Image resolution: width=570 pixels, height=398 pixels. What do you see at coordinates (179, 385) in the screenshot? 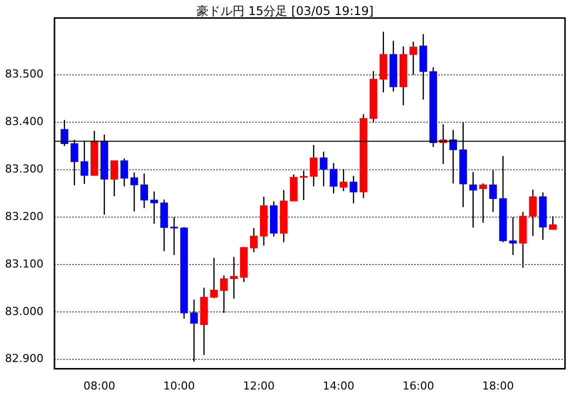
I see `x-tick-label: 10:00` at bounding box center [179, 385].